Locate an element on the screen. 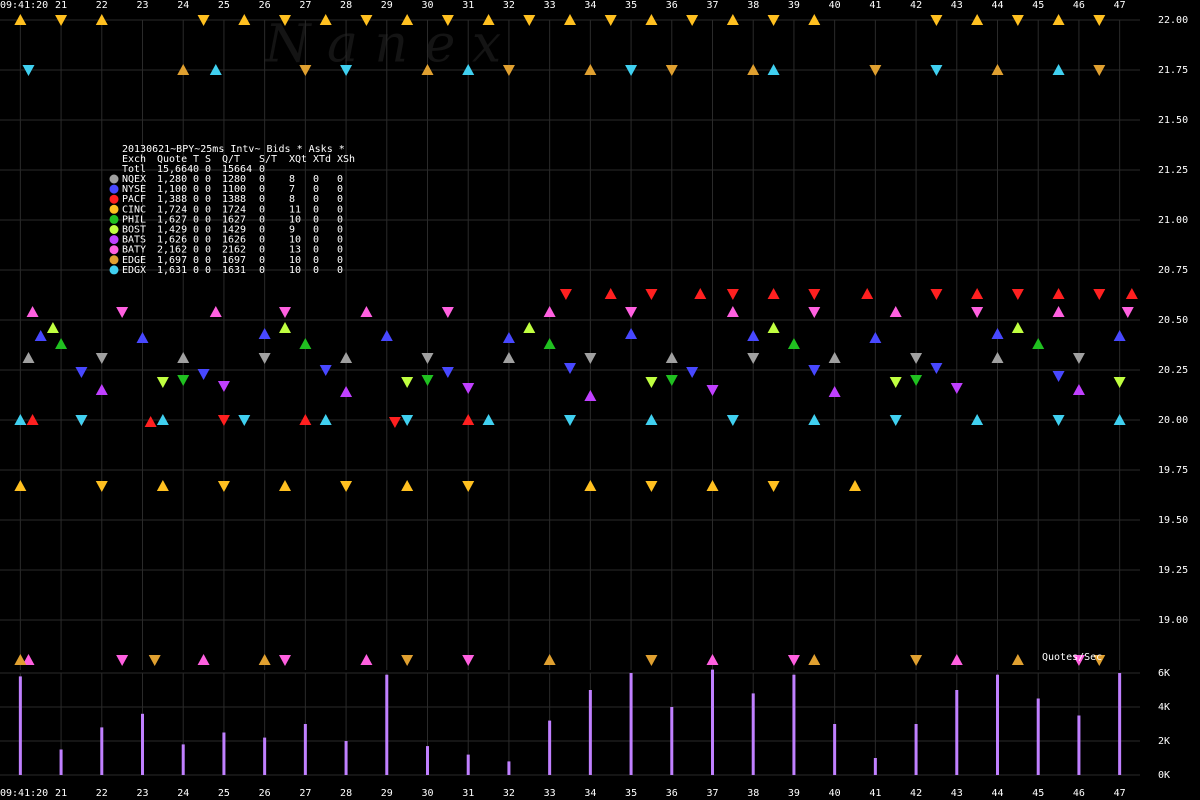 The image size is (1200, 800). stats-cell: 8 is located at coordinates (292, 179).